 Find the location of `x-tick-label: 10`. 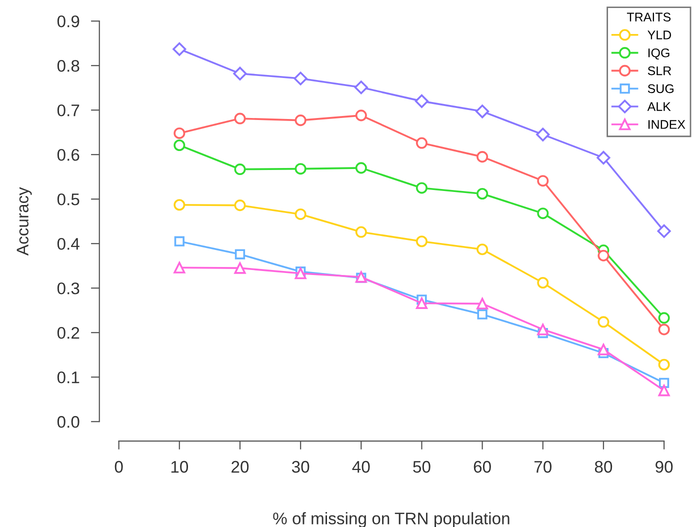

x-tick-label: 10 is located at coordinates (179, 466).